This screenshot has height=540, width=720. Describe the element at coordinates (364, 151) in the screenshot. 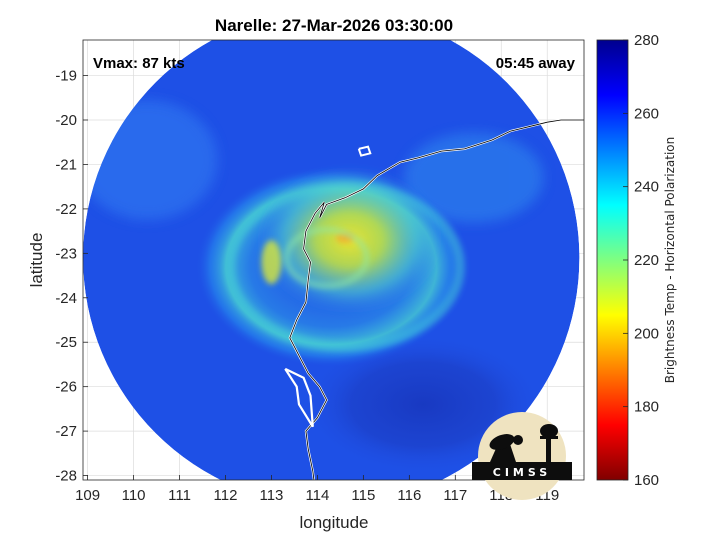

I see `island-outline` at that location.